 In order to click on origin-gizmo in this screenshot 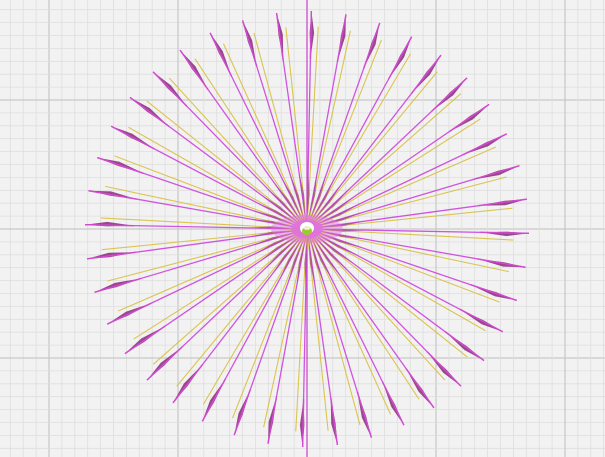, I will do `click(307, 229)`.